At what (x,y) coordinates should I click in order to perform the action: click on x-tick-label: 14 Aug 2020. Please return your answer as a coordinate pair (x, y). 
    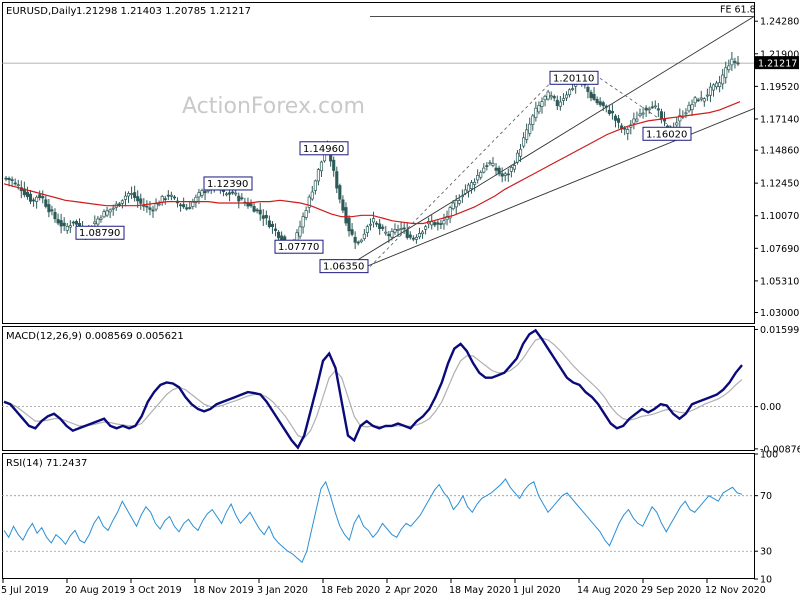
    Looking at the image, I should click on (607, 590).